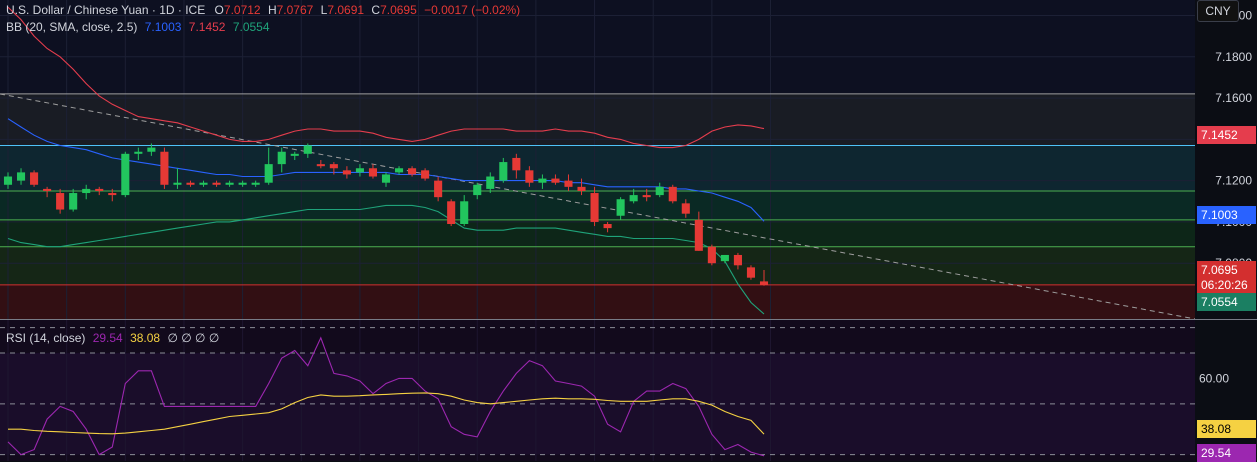  What do you see at coordinates (145, 338) in the screenshot?
I see `rsi-ma-value: 38.08` at bounding box center [145, 338].